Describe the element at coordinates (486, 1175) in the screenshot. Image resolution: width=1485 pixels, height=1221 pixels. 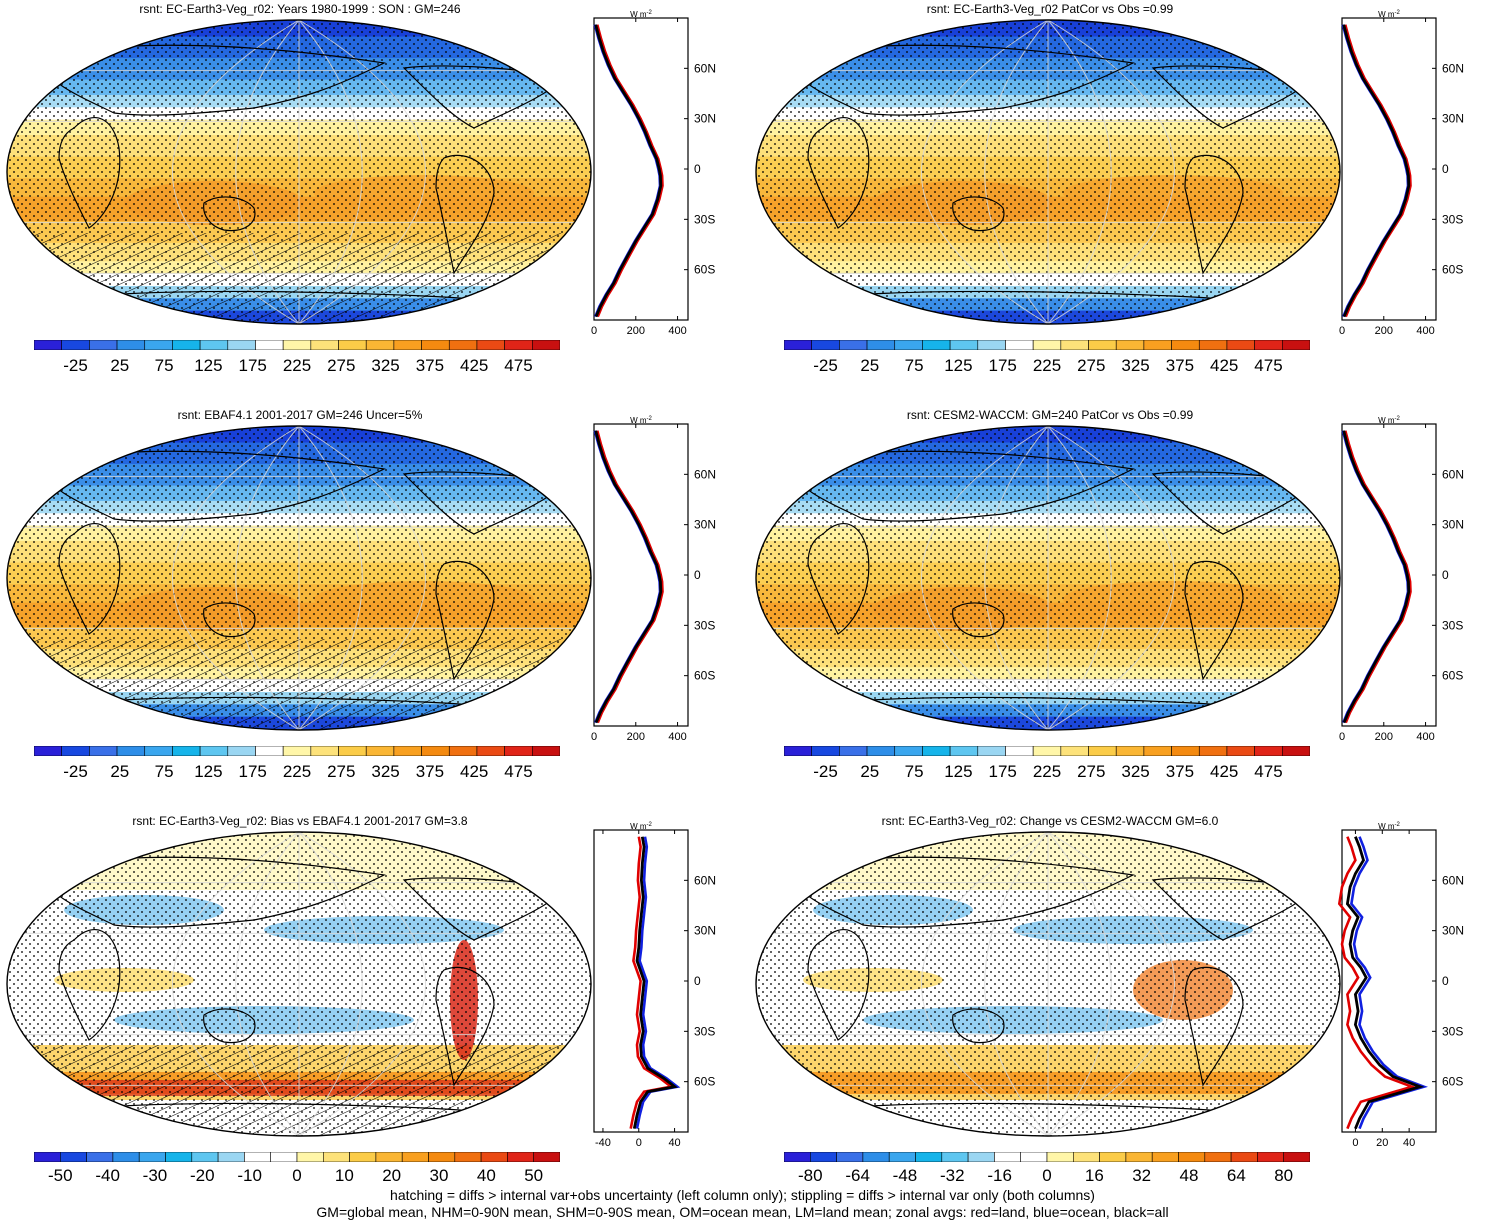
I see `colorbar-label: 40` at that location.